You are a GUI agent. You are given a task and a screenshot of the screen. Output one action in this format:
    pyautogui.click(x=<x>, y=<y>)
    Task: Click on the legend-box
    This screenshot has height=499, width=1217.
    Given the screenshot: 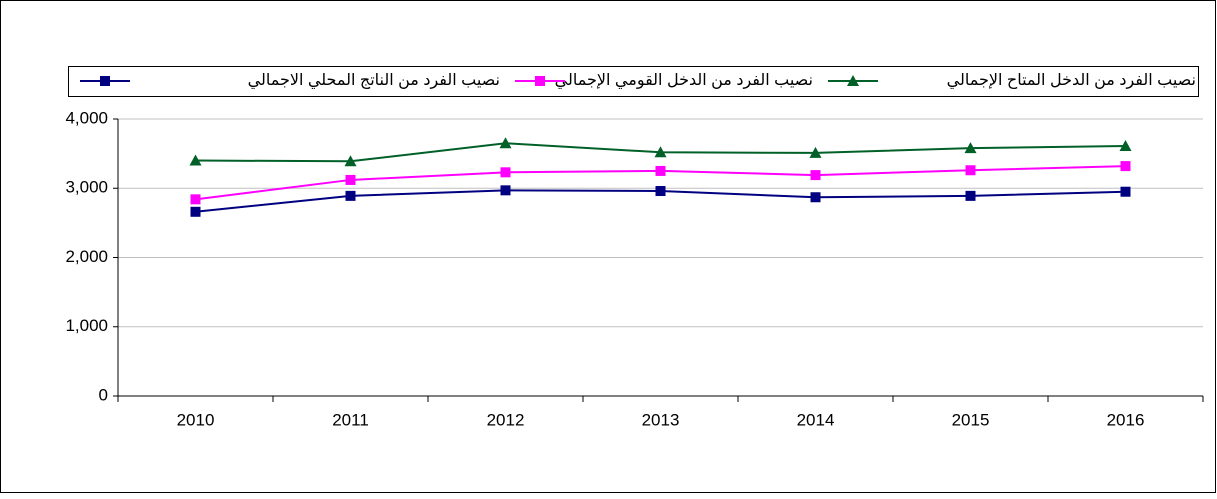 What is the action you would take?
    pyautogui.click(x=633, y=81)
    